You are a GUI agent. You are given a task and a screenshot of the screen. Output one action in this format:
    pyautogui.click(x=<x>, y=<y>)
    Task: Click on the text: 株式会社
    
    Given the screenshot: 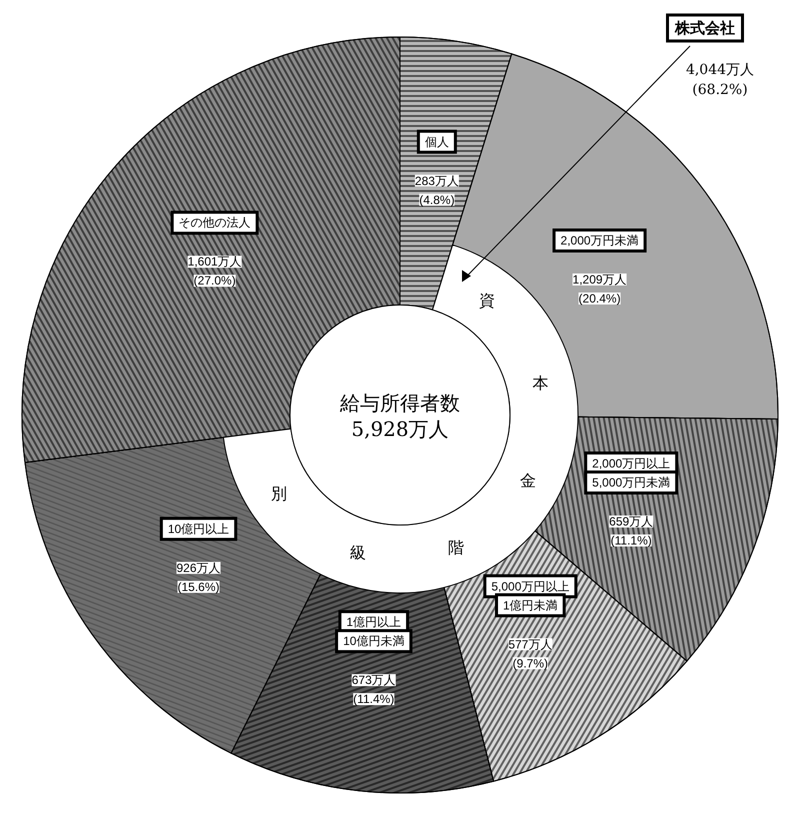 What is the action you would take?
    pyautogui.click(x=704, y=28)
    